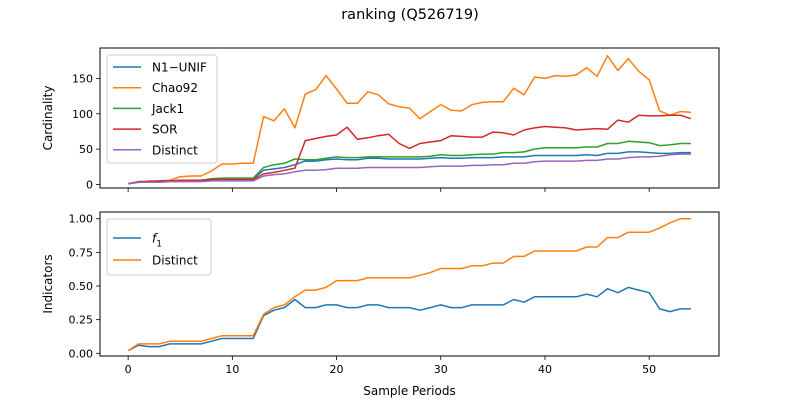 The width and height of the screenshot is (800, 400). Describe the element at coordinates (81, 286) in the screenshot. I see `y-tick-label: 0.50` at that location.